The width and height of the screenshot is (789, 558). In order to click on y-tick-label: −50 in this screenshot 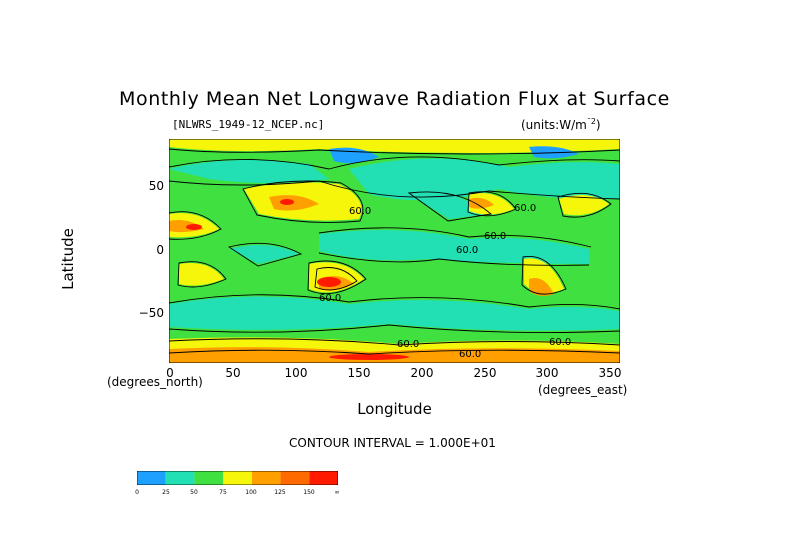, I will do `click(151, 313)`.